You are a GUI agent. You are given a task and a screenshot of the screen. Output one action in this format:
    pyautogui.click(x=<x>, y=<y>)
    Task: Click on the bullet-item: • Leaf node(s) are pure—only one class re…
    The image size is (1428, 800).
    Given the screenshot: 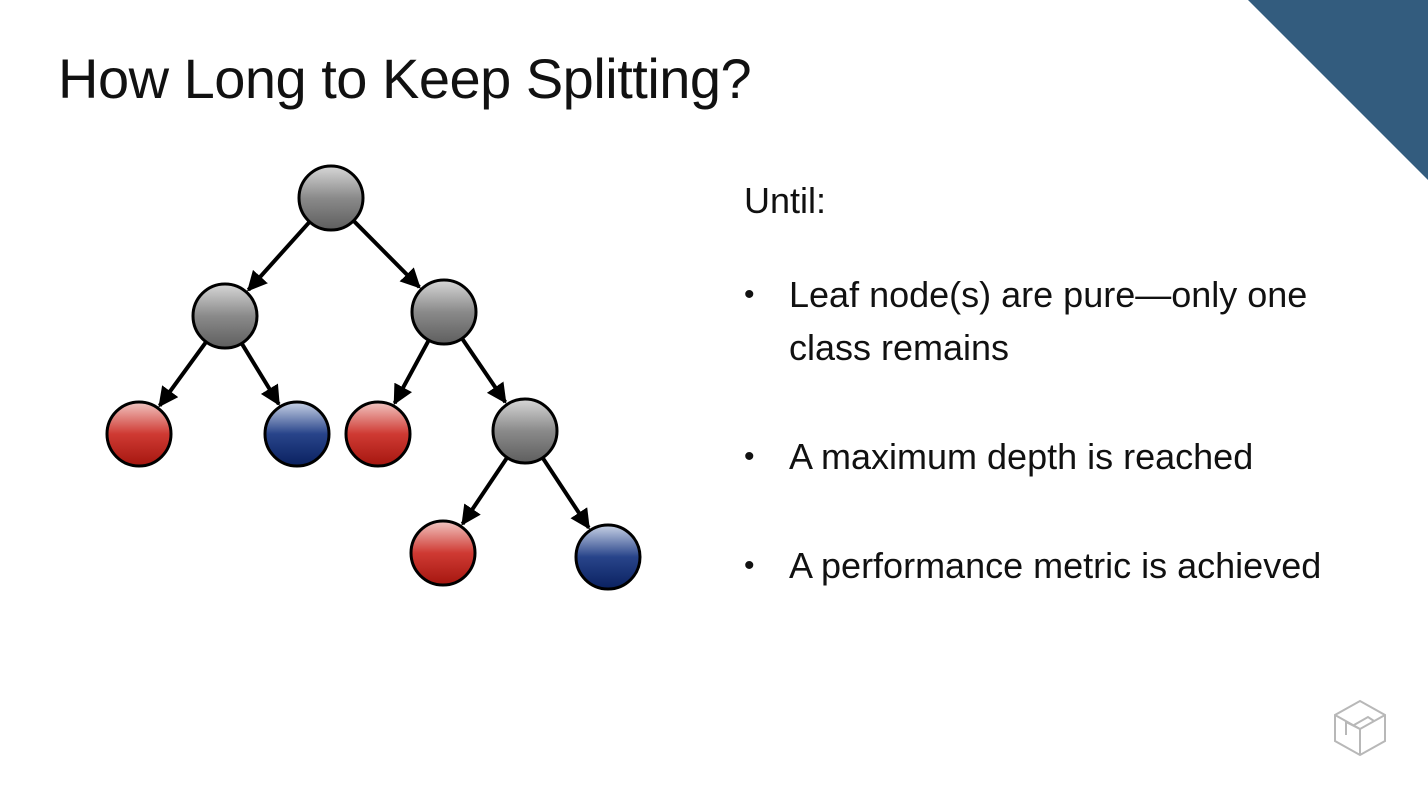 What is the action you would take?
    pyautogui.click(x=1054, y=321)
    